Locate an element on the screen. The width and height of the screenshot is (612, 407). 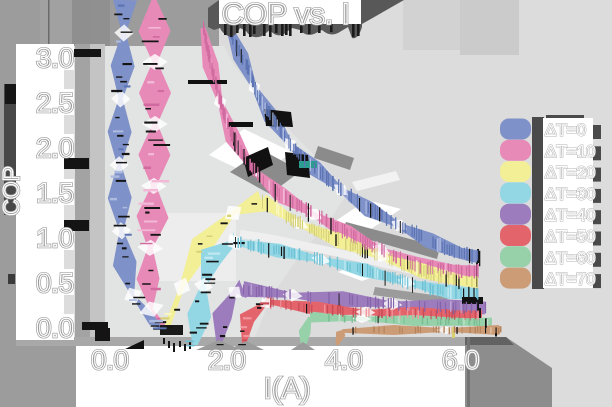
svg-text: ΔT=50 is located at coordinates (570, 236).